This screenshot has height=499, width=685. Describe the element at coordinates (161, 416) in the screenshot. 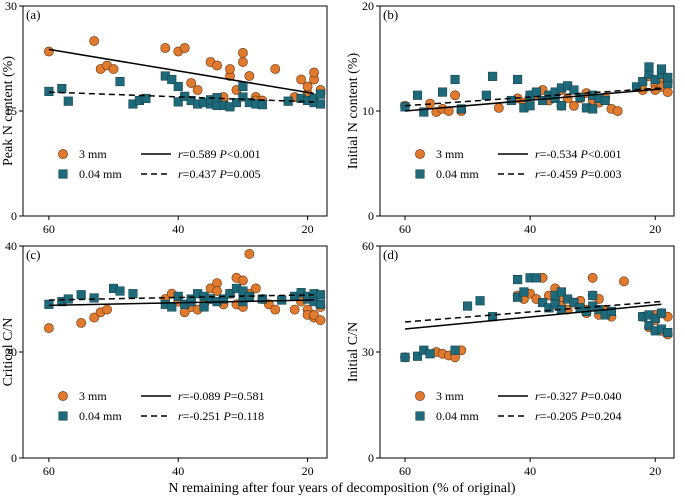

I see `legend-entry: 0.04 mm r=-0.251 P=0.118` at that location.